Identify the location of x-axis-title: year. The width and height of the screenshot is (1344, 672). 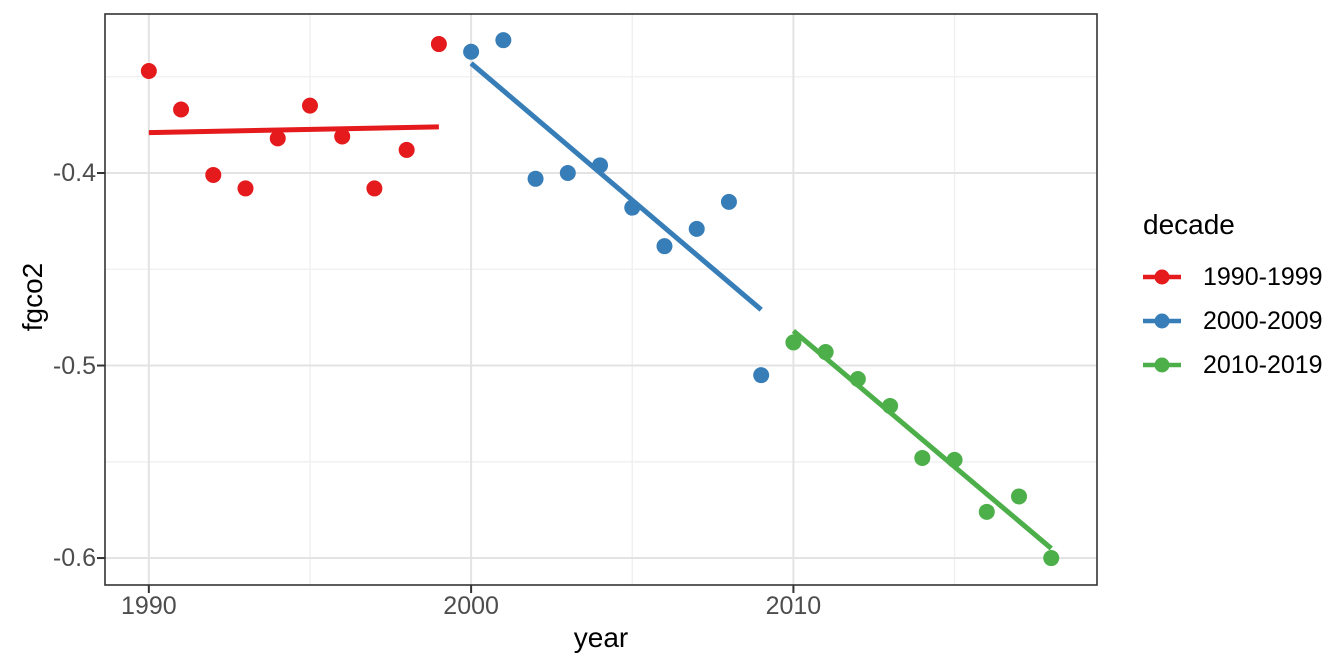
(601, 637).